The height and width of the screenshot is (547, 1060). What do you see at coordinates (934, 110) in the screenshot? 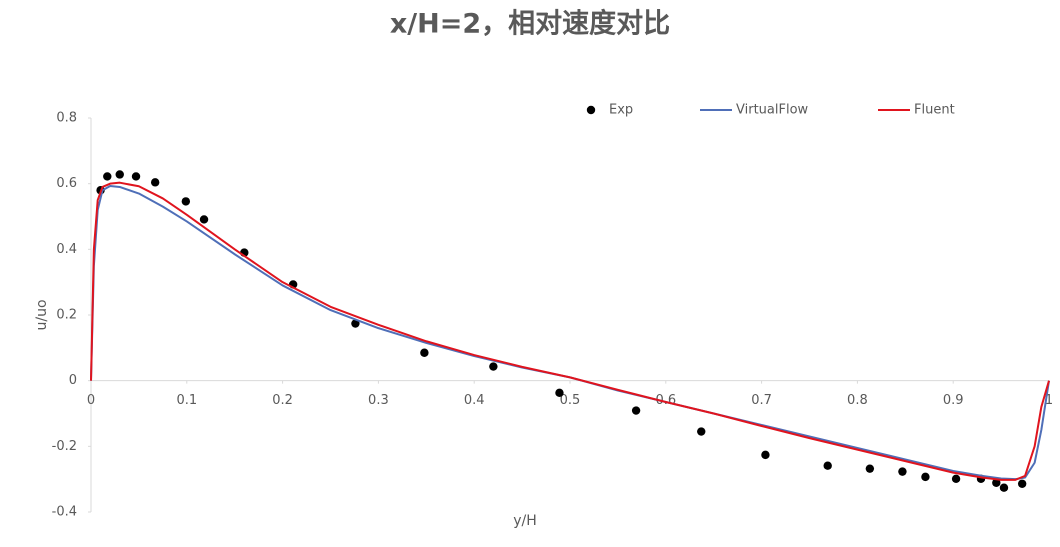
I see `legend-label: Fluent` at bounding box center [934, 110].